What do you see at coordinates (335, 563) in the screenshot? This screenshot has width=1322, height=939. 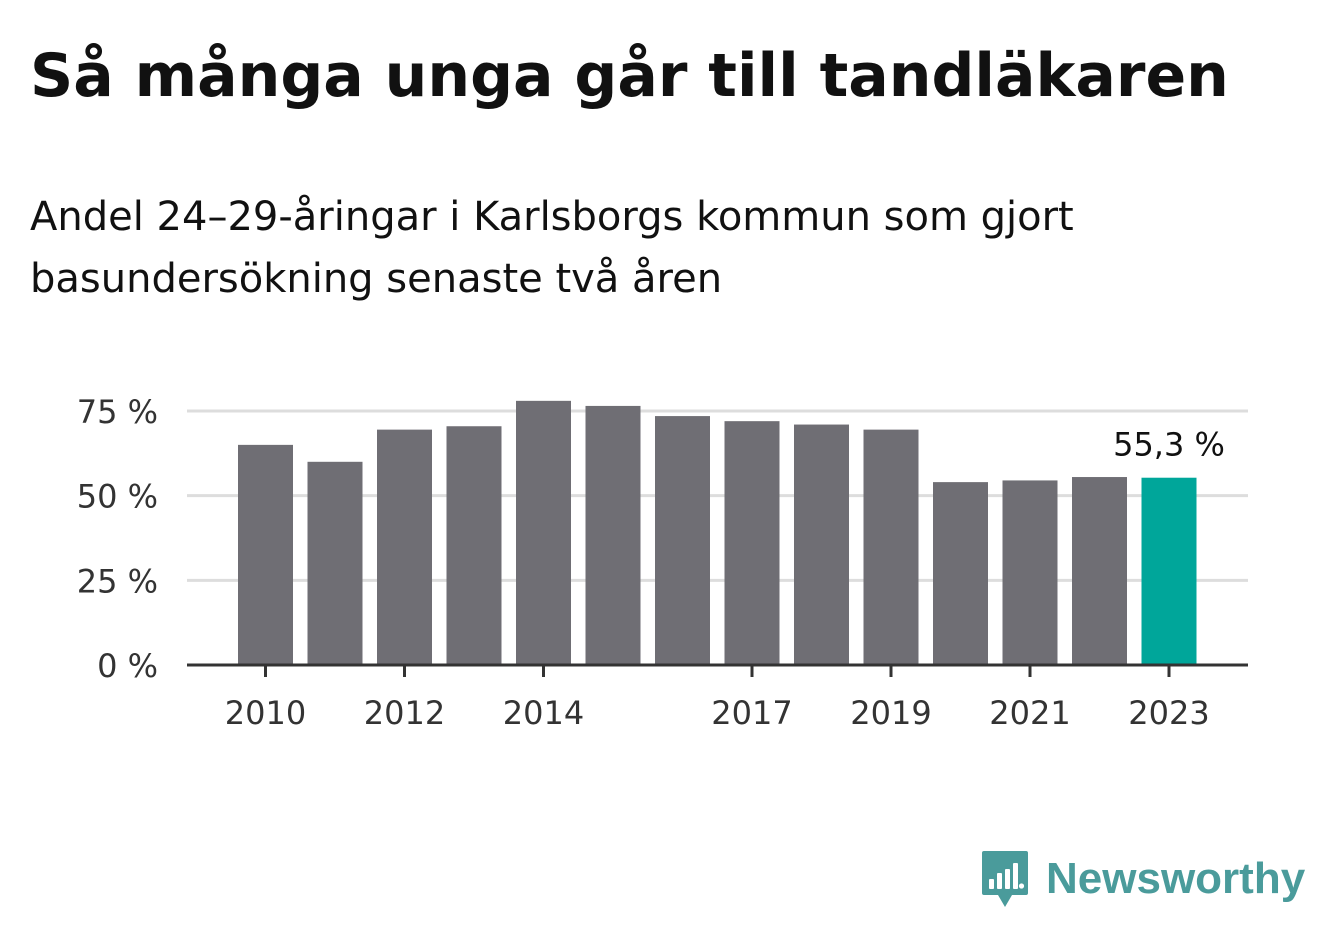 I see `bar-2011` at bounding box center [335, 563].